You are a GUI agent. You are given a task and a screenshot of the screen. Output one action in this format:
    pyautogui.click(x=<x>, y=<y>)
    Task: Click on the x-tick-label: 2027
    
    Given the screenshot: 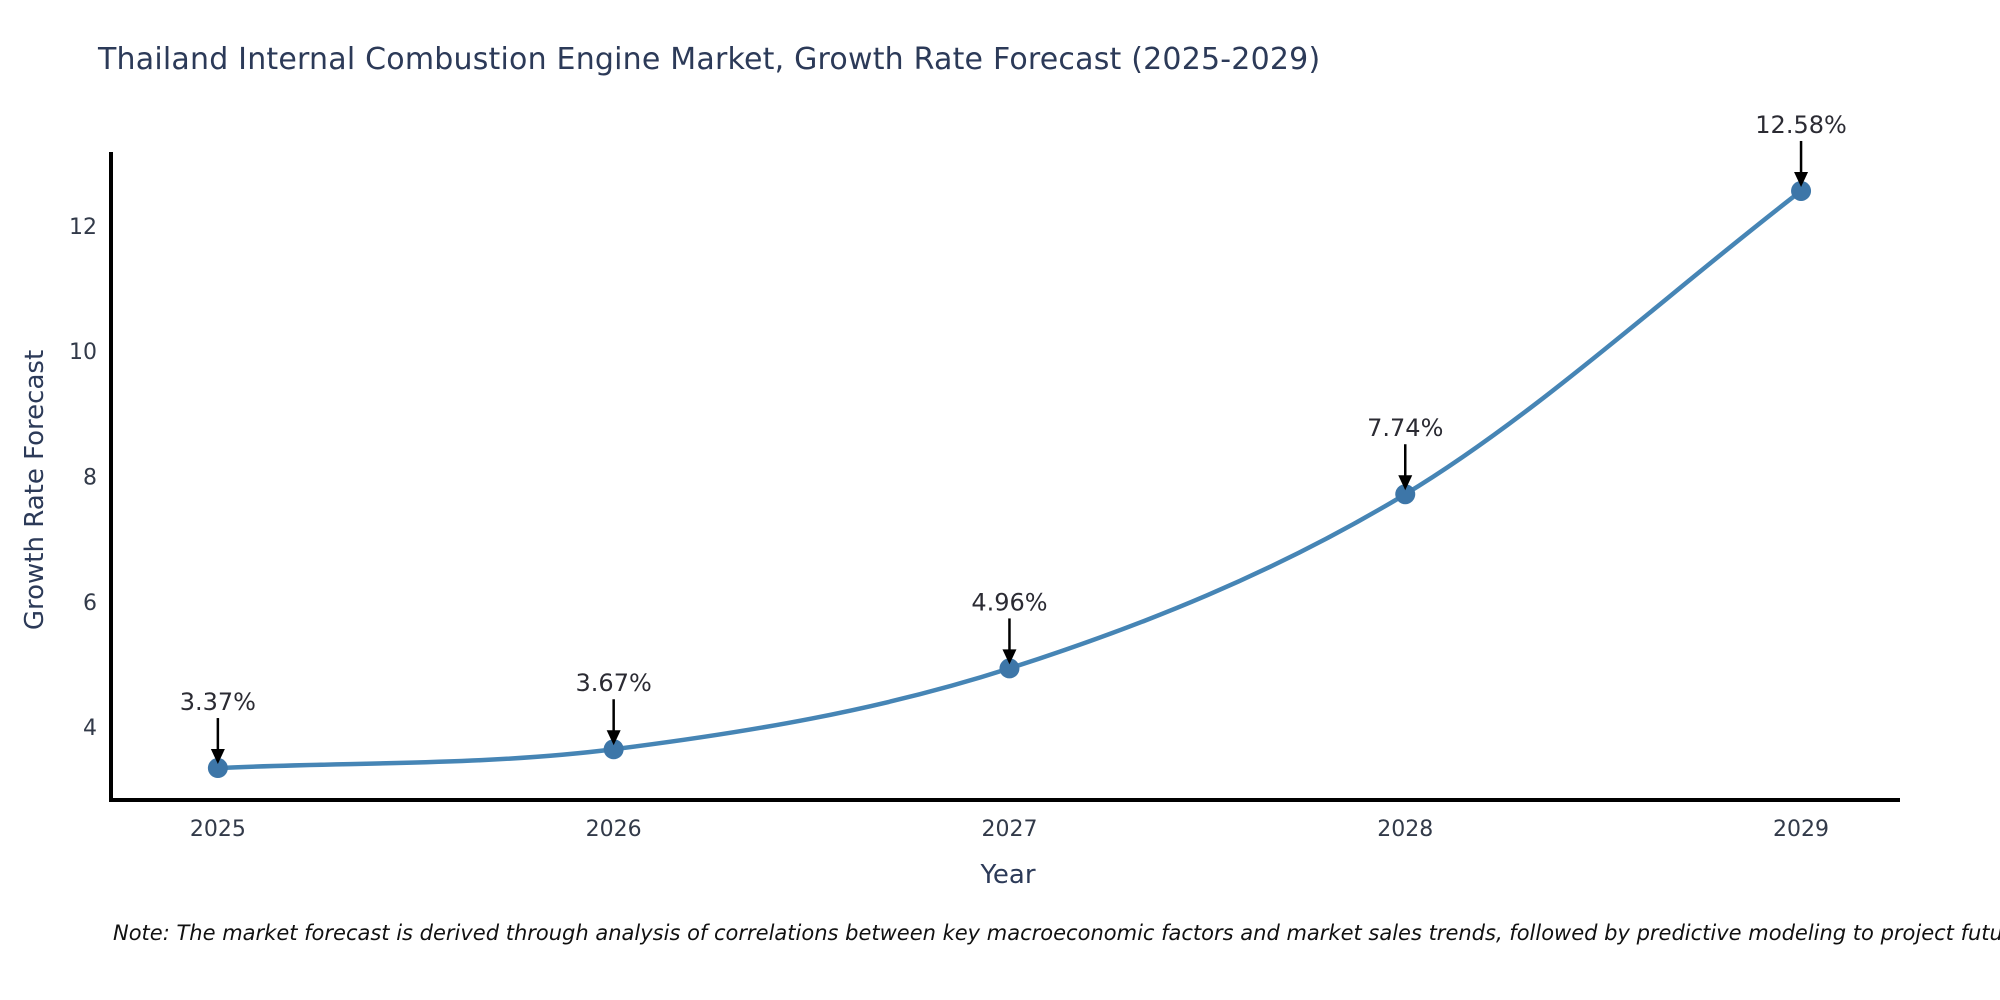 What is the action you would take?
    pyautogui.click(x=1009, y=829)
    